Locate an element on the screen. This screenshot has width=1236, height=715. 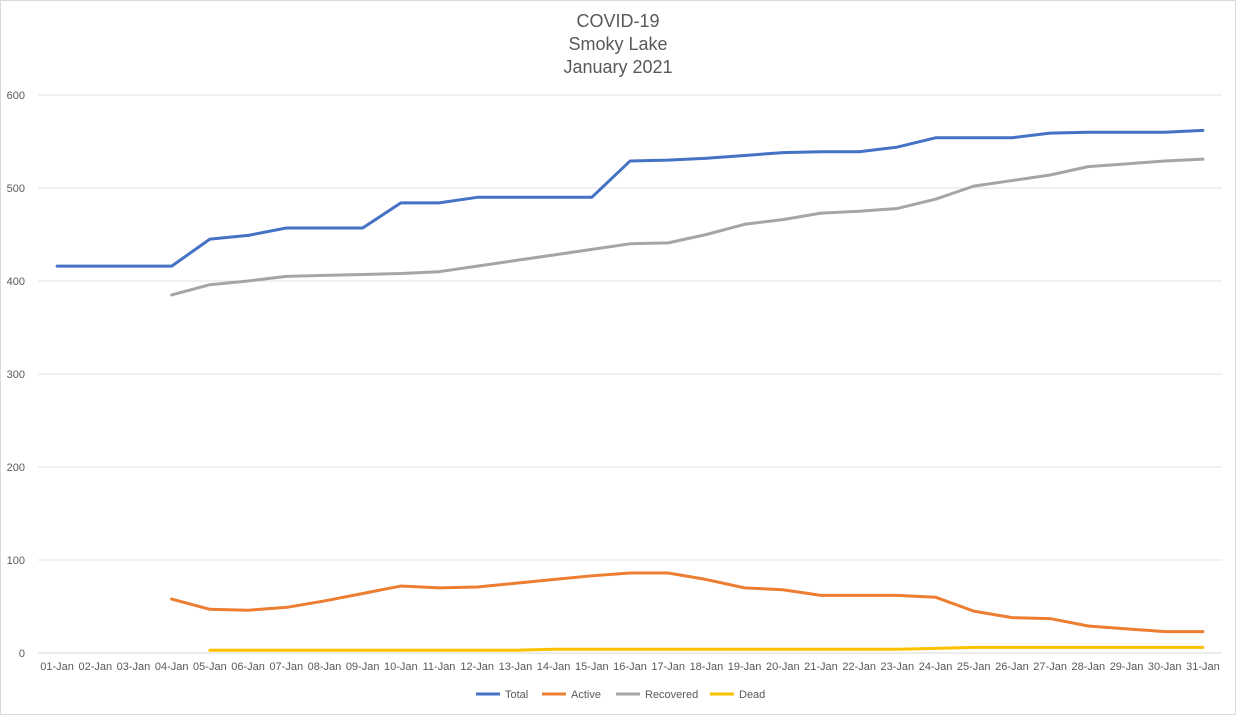
x-tick-label: 12-Jan is located at coordinates (477, 667).